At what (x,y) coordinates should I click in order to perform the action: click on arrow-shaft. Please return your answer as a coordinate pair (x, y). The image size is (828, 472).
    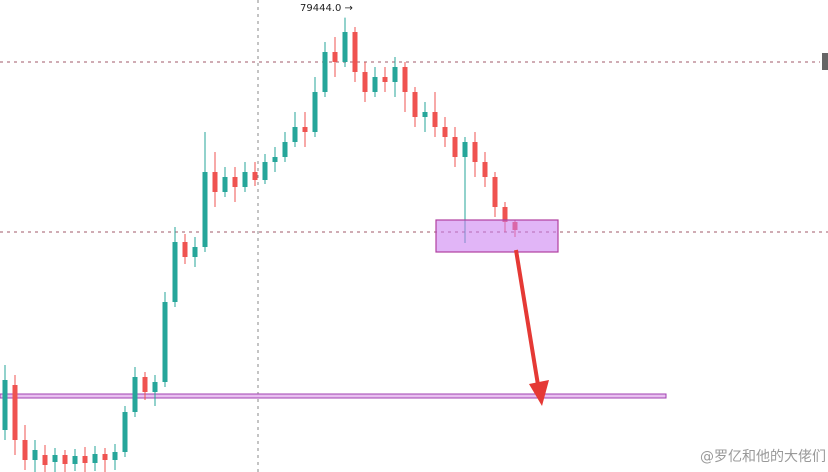
    Looking at the image, I should click on (527, 317).